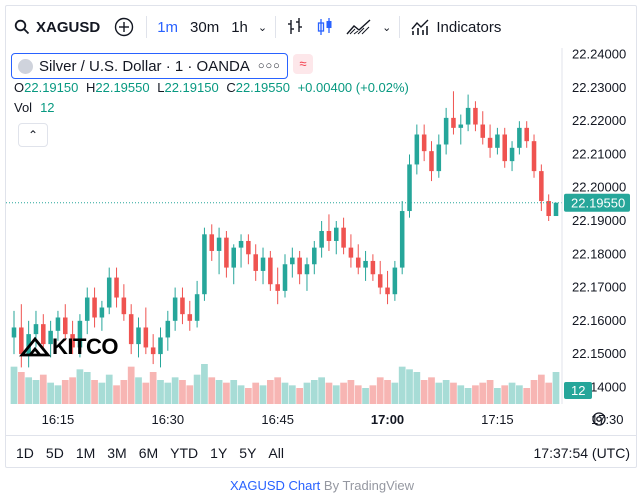 This screenshot has width=644, height=500. What do you see at coordinates (581, 453) in the screenshot?
I see `utc-clock: 17:37:54 (UTC)` at bounding box center [581, 453].